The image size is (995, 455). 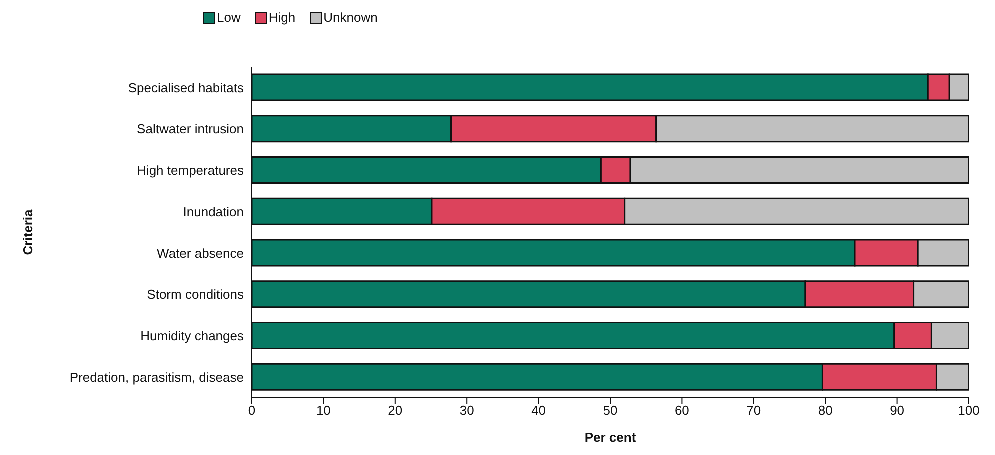 What do you see at coordinates (192, 336) in the screenshot?
I see `y-tick-label: Humidity changes` at bounding box center [192, 336].